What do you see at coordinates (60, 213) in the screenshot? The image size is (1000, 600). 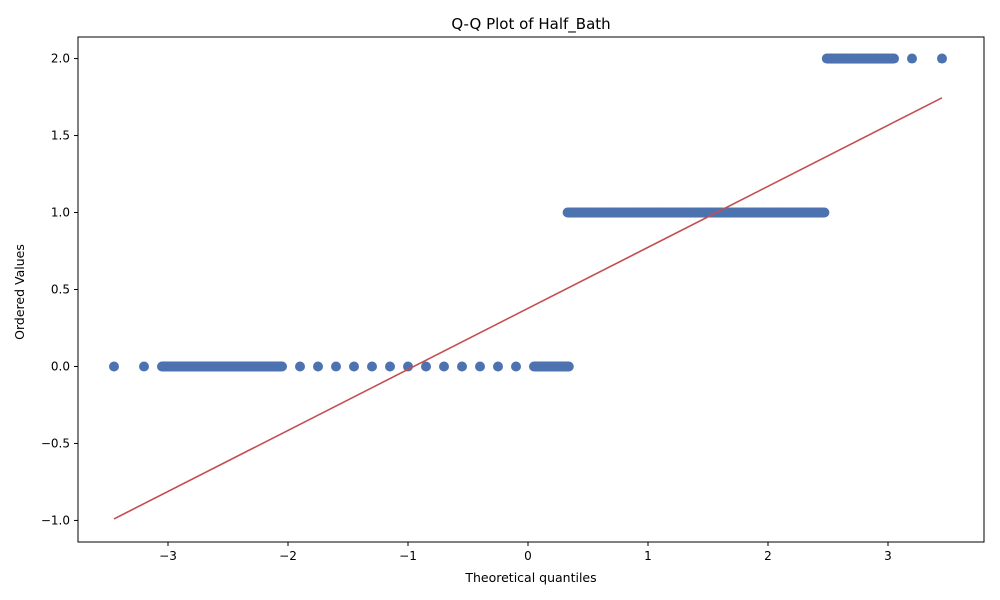 I see `y-tick-label: 1.0` at bounding box center [60, 213].